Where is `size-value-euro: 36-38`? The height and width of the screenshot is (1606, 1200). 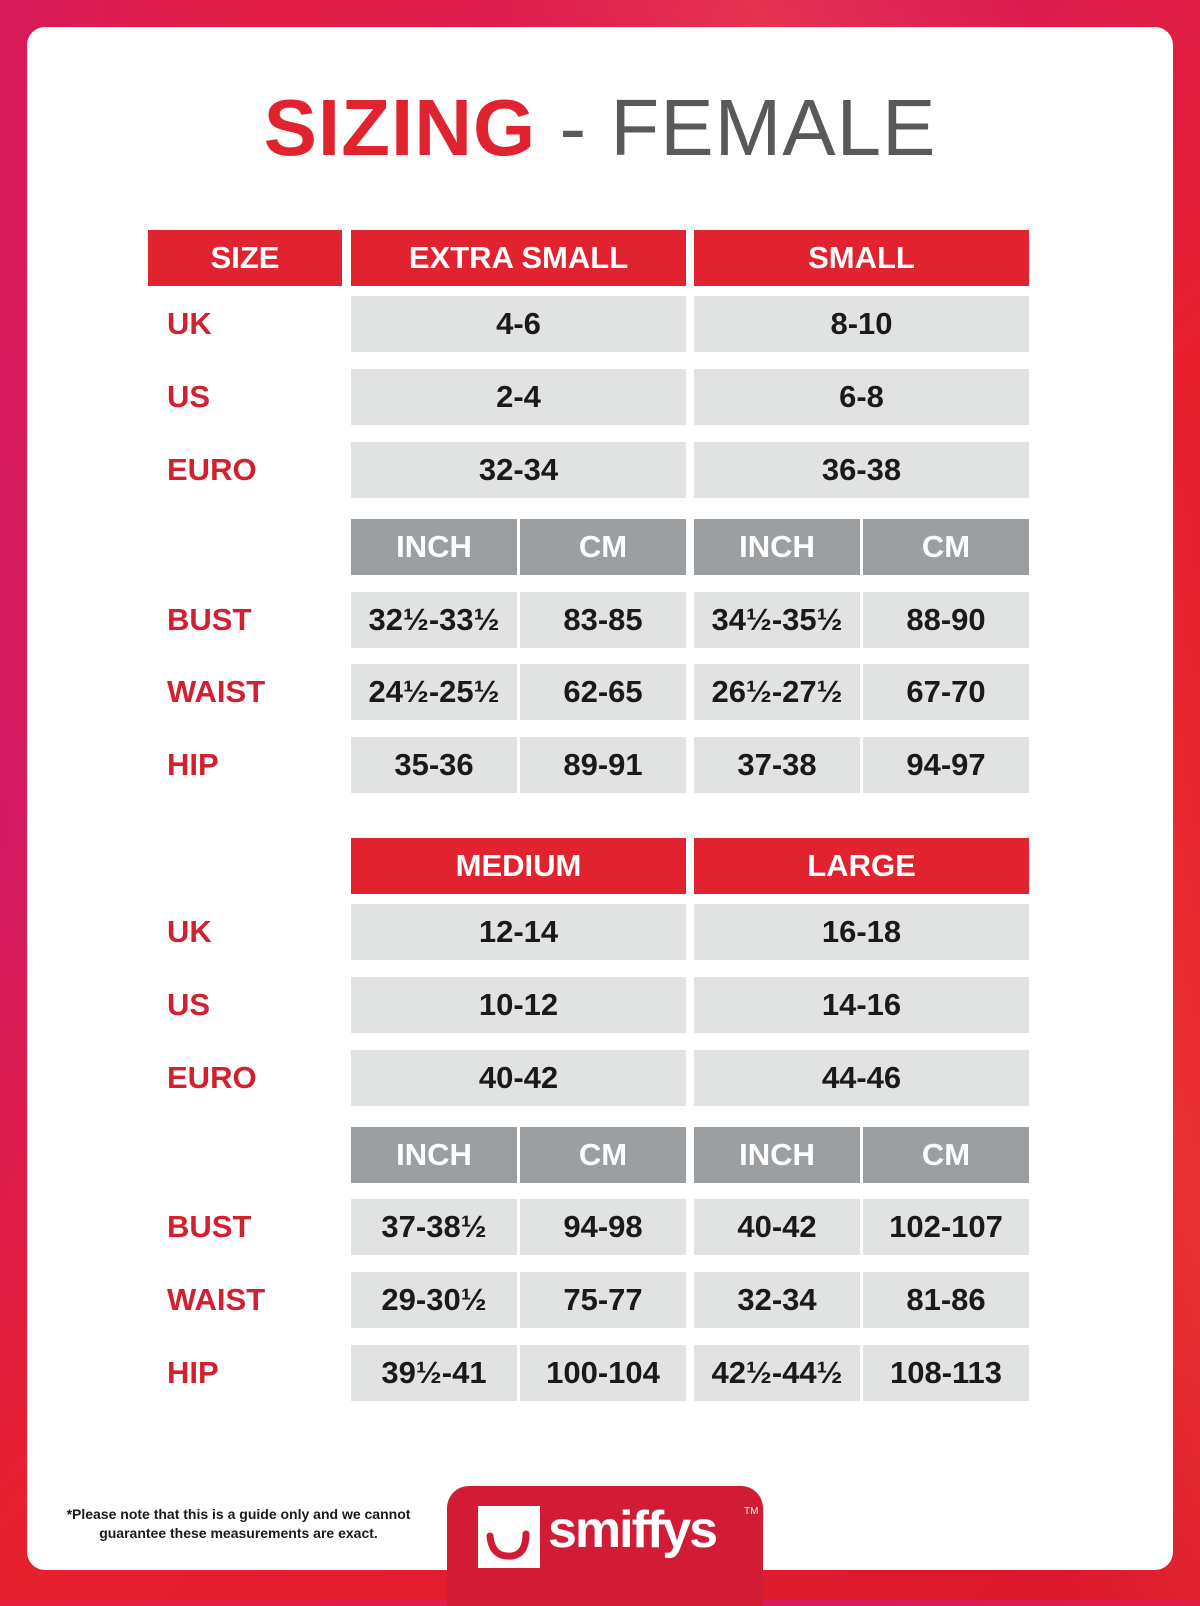
size-value-euro: 36-38 is located at coordinates (861, 470).